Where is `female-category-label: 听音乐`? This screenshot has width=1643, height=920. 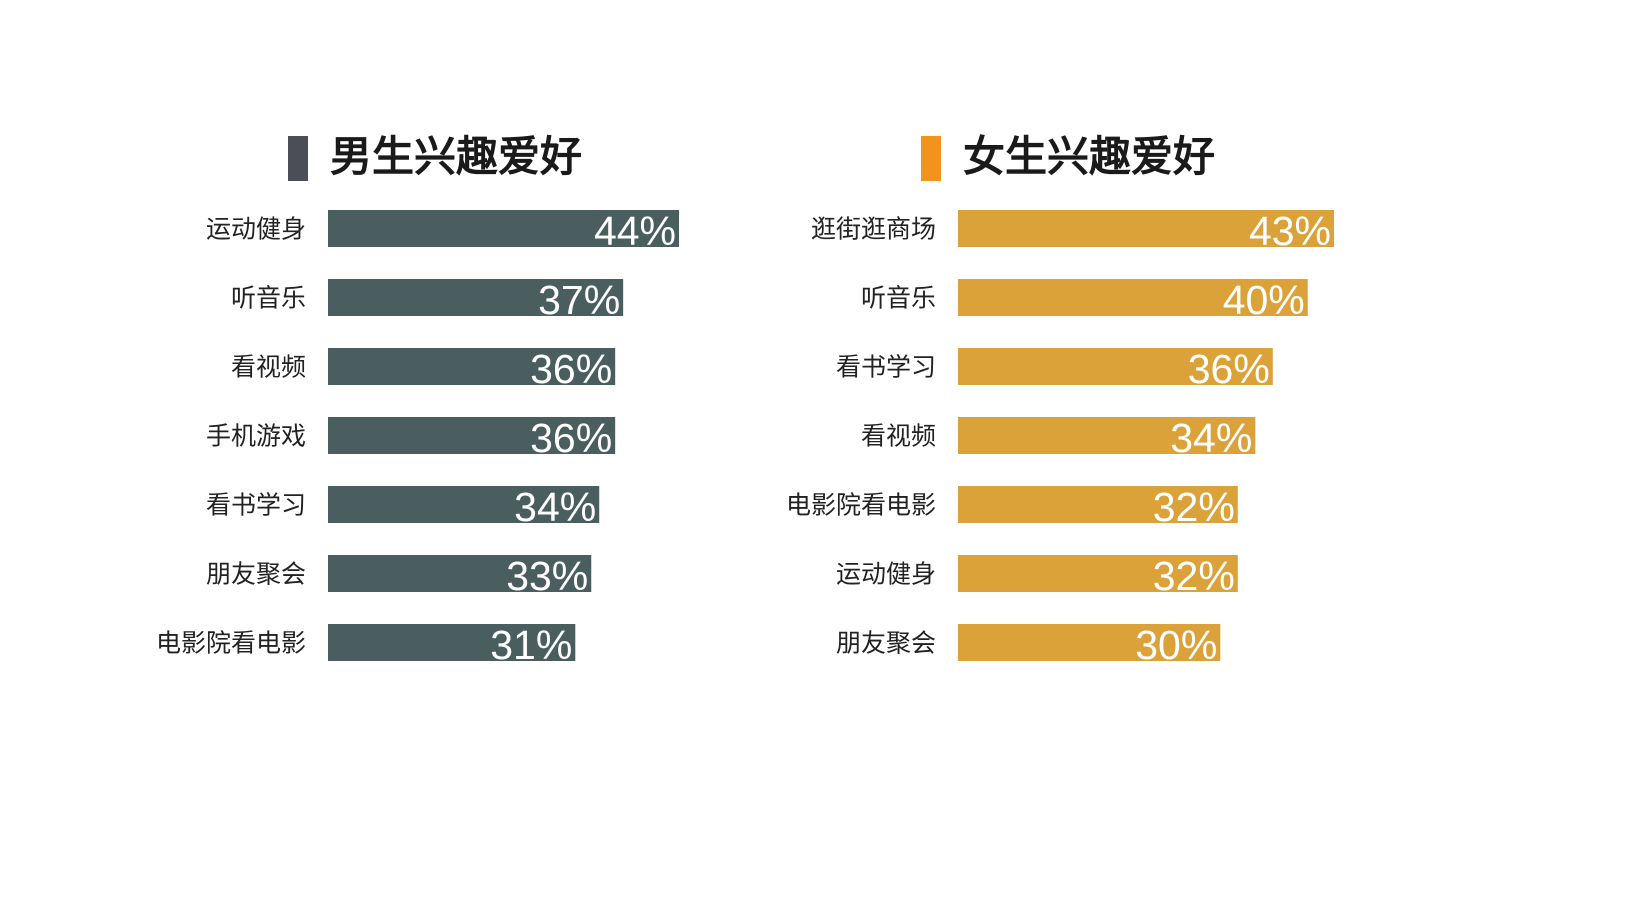 female-category-label: 听音乐 is located at coordinates (898, 298).